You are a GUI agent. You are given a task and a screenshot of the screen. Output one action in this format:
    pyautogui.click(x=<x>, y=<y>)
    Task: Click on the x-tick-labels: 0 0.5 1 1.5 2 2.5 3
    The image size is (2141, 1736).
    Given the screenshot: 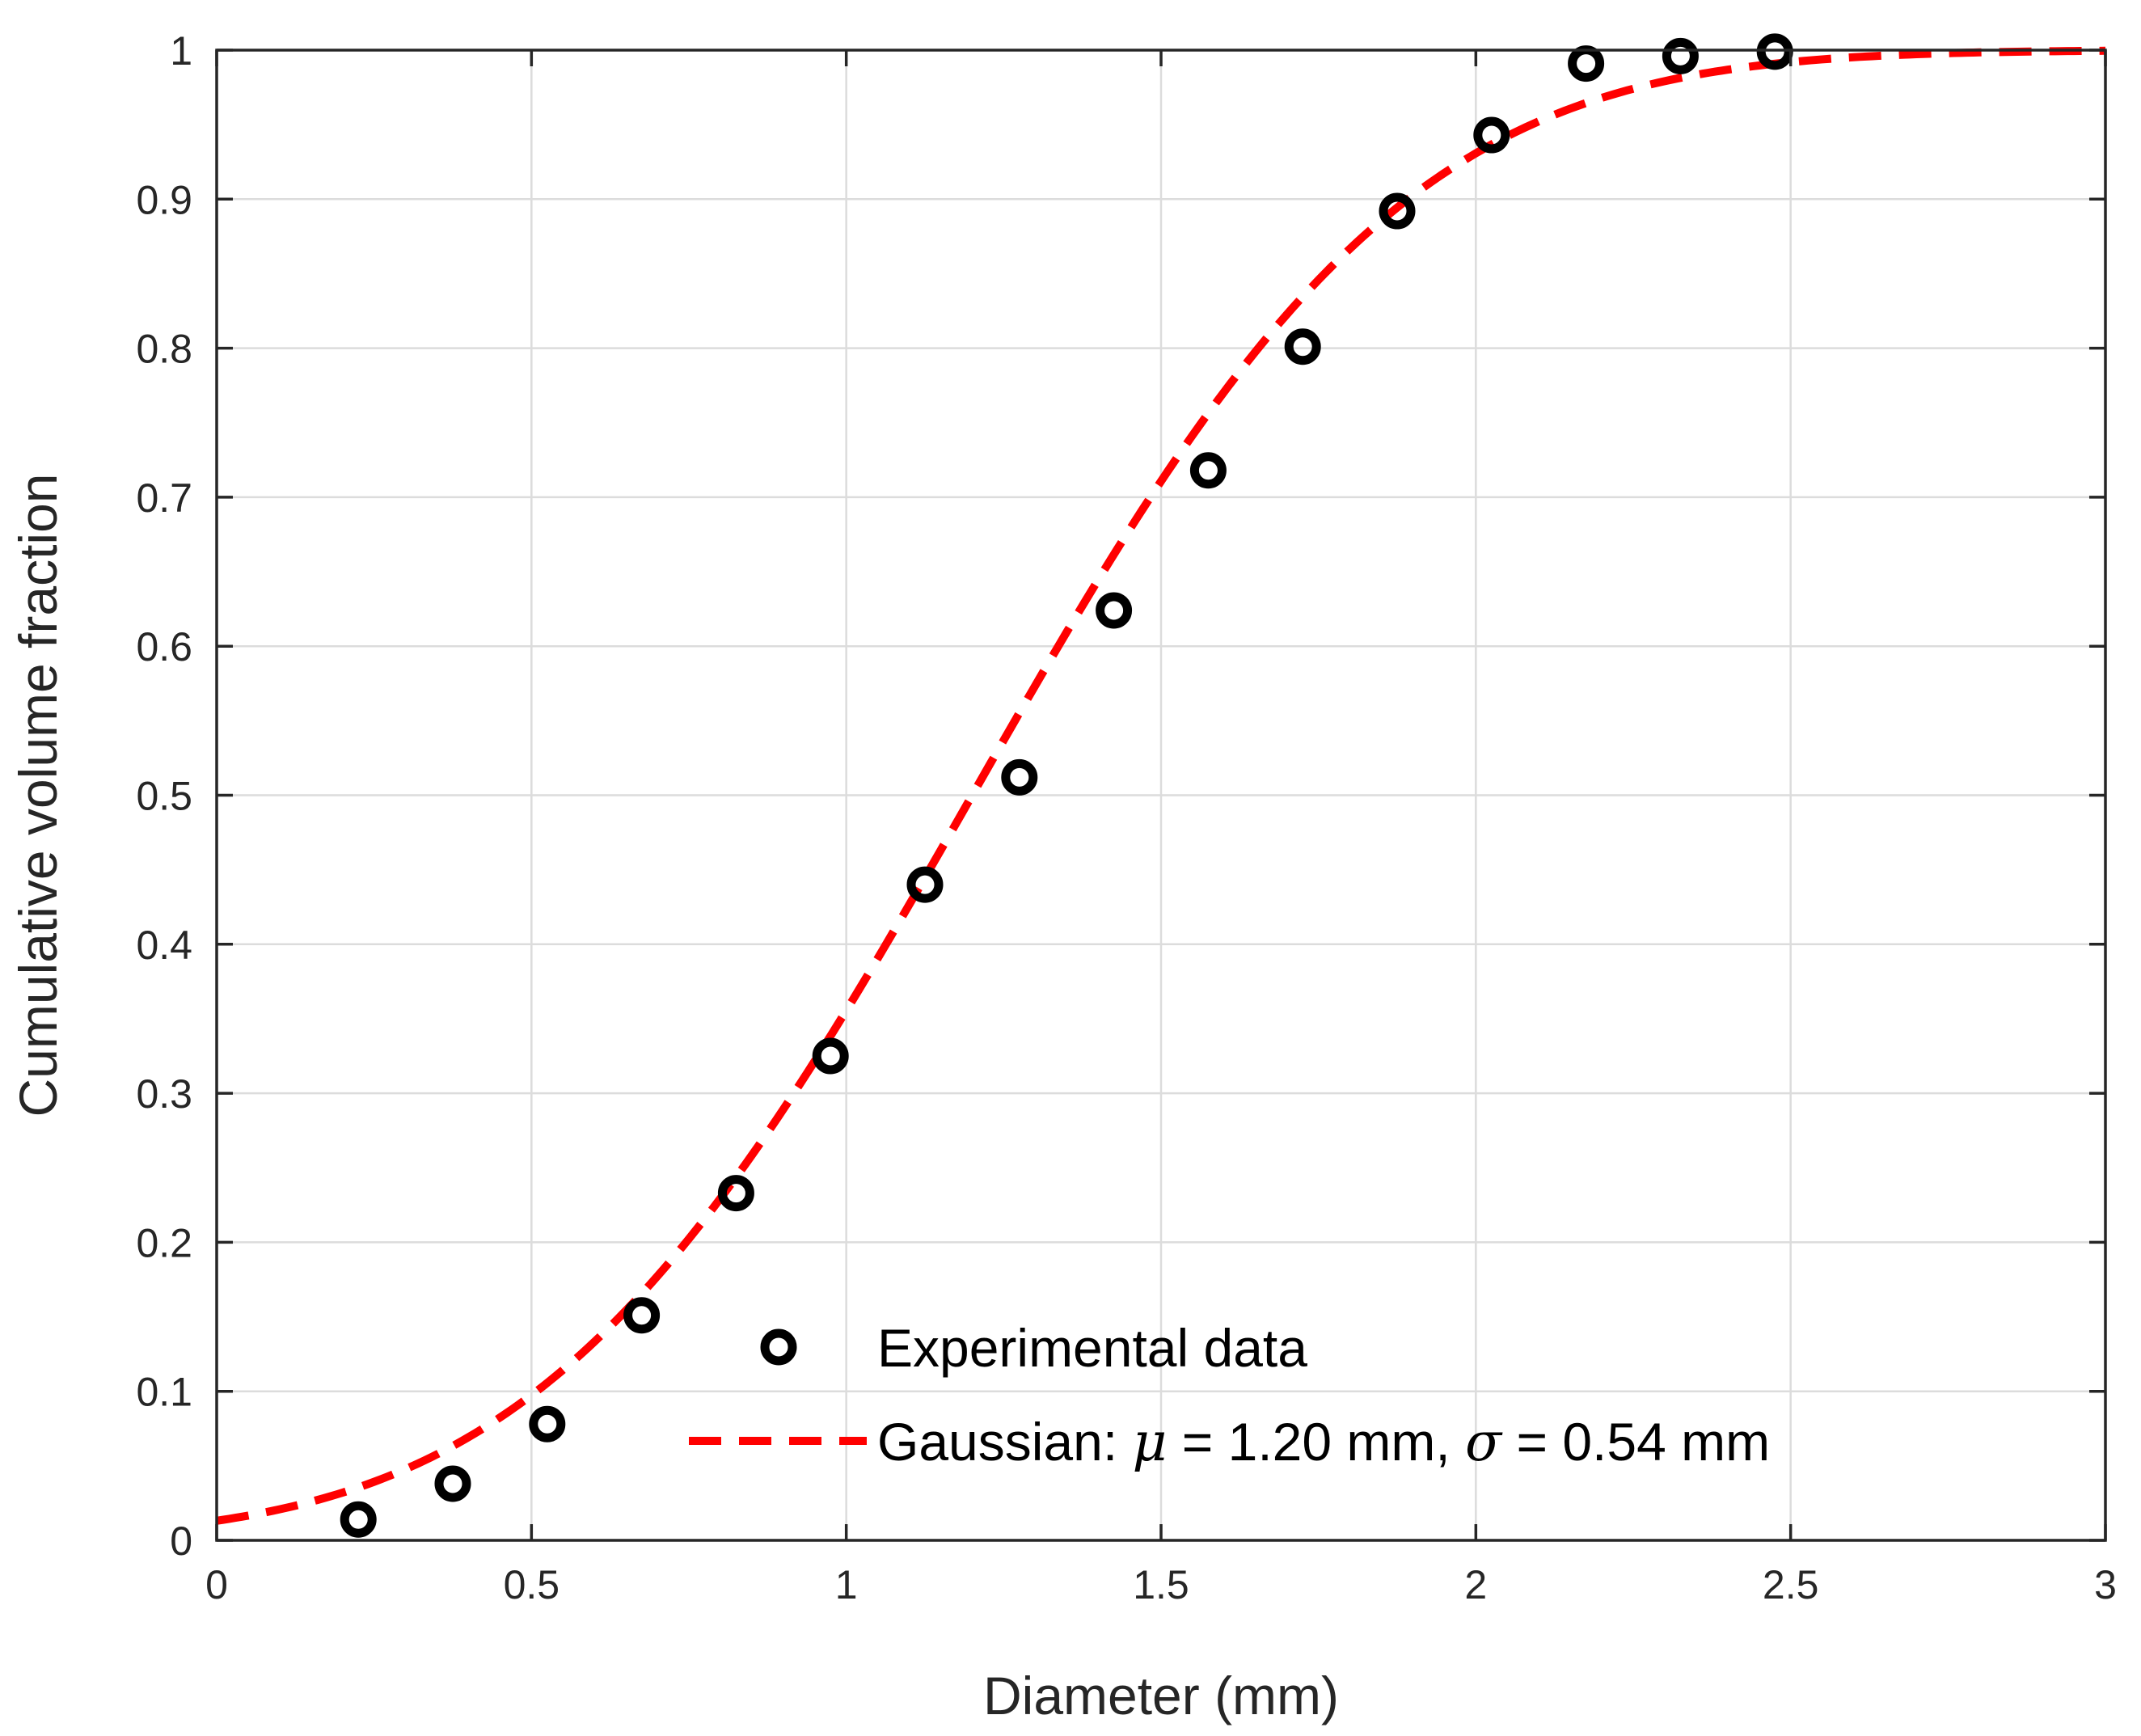 What is the action you would take?
    pyautogui.click(x=1161, y=1584)
    